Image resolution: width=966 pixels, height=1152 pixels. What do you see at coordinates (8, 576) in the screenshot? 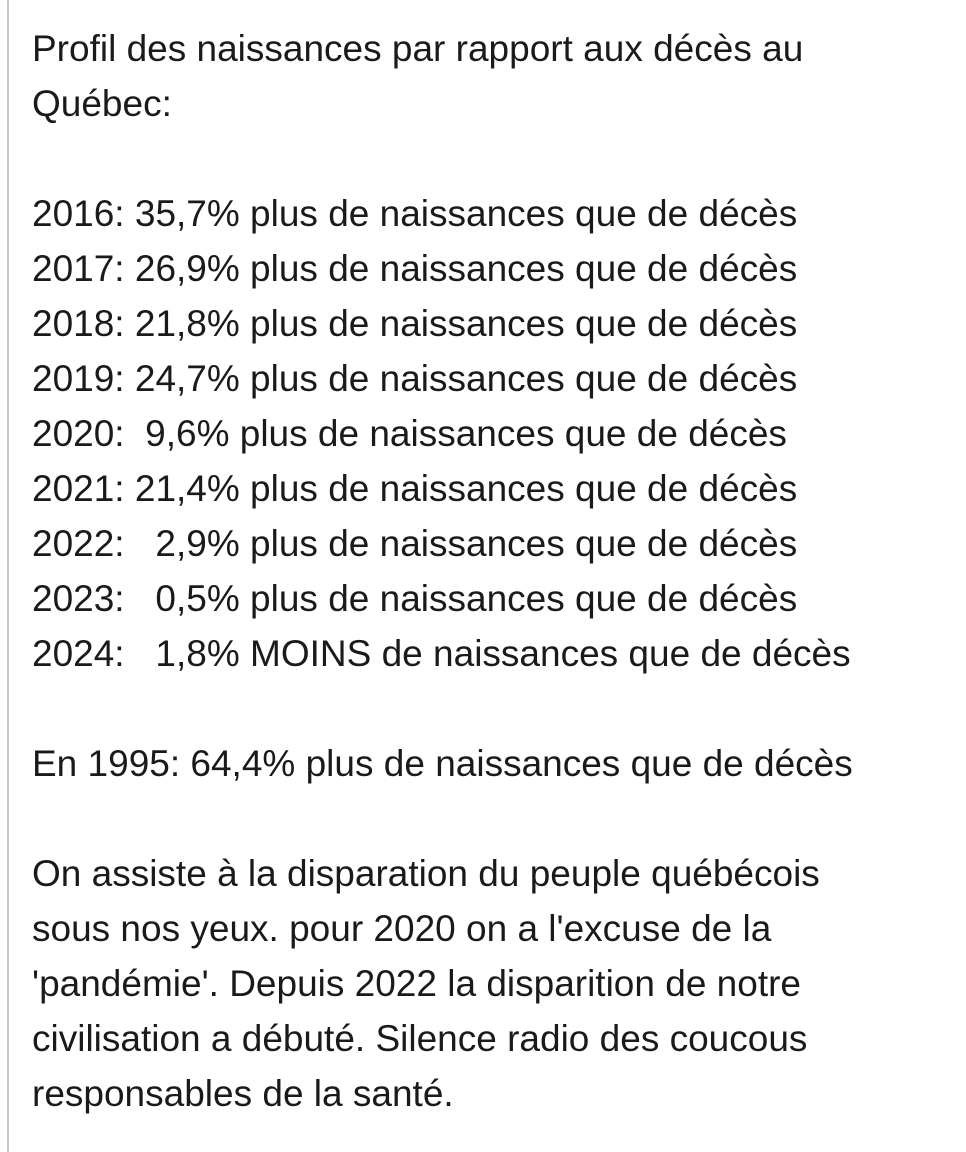
I see `quote-border` at bounding box center [8, 576].